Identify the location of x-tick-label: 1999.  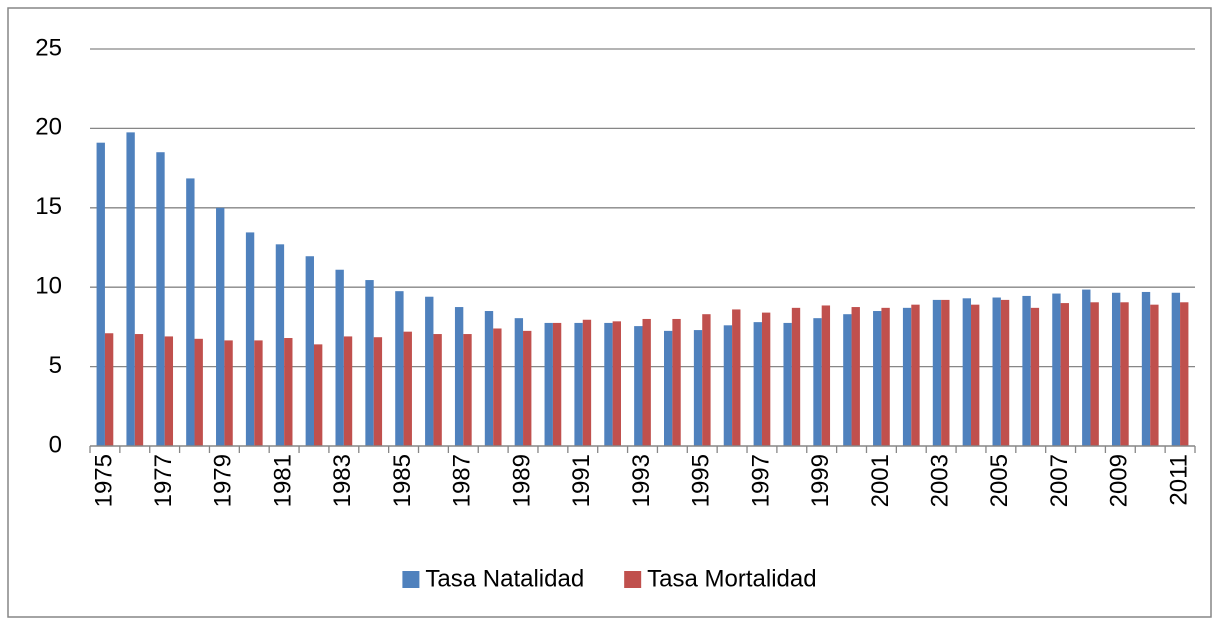
(820, 480).